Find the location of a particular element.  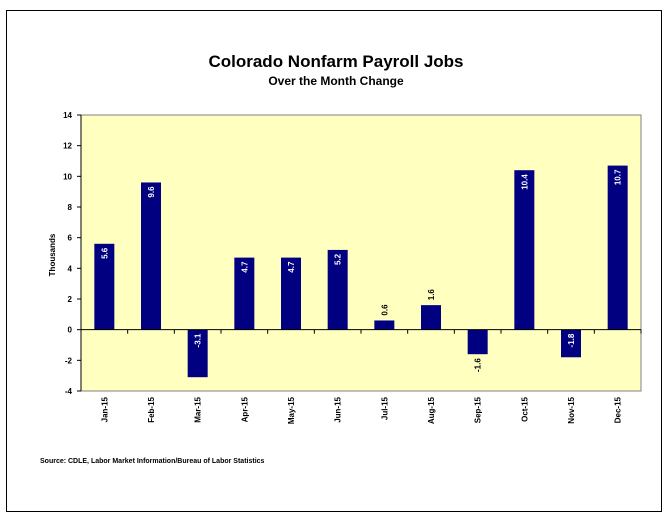

y-tick-label: 10 is located at coordinates (67, 176).